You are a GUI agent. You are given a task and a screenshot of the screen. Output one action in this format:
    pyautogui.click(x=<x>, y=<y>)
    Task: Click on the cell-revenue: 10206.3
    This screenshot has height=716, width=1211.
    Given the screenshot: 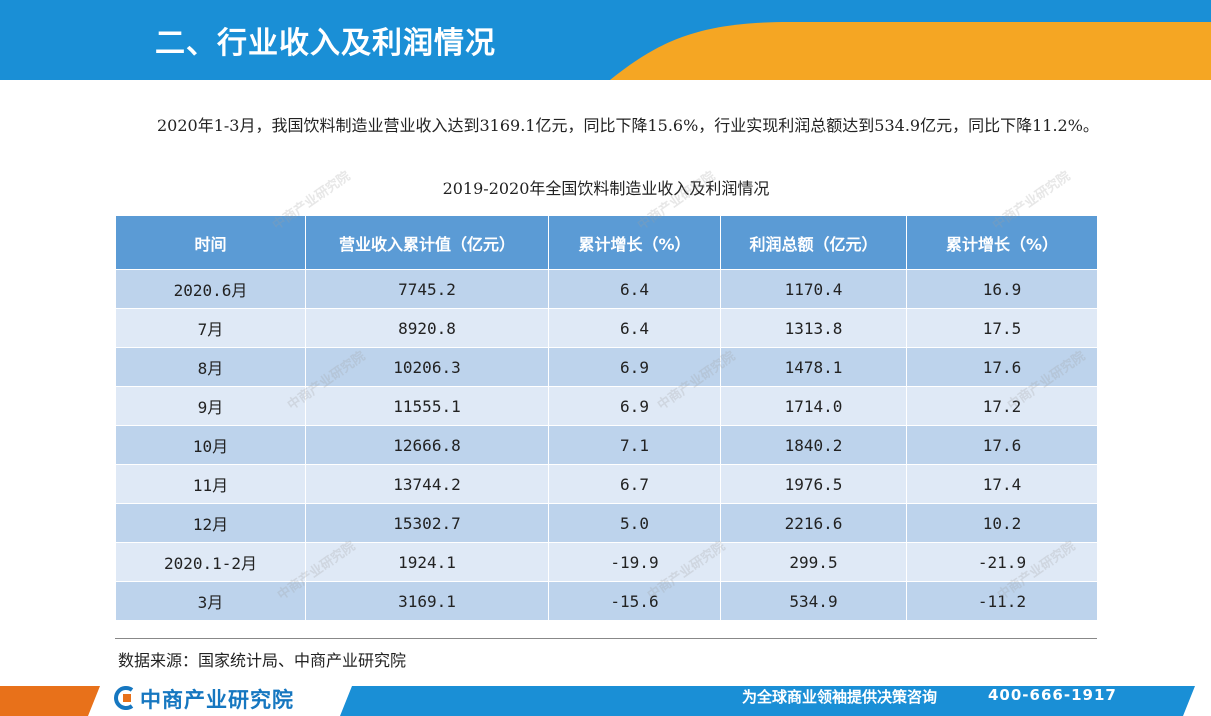 What is the action you would take?
    pyautogui.click(x=427, y=367)
    